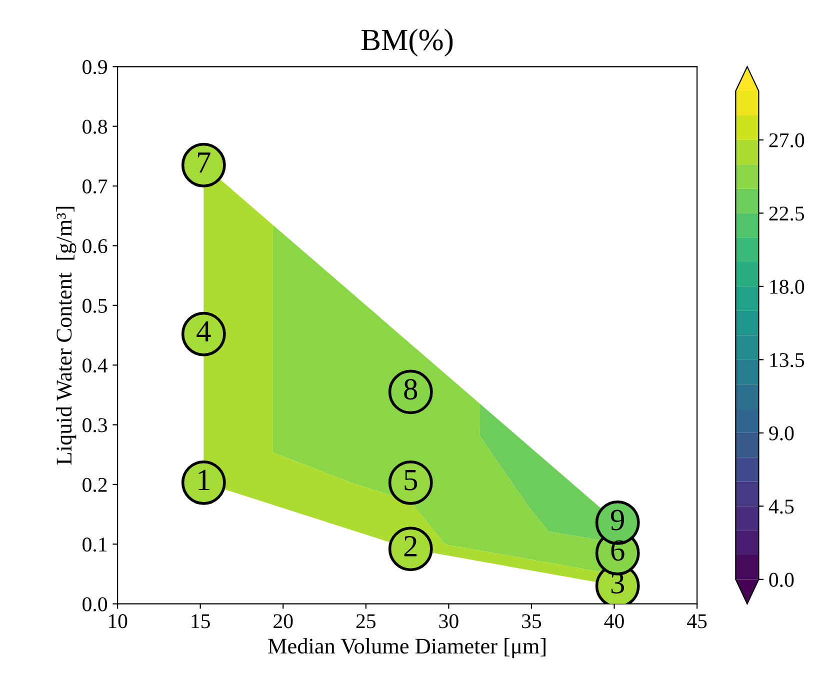  I want to click on color-bar-label: 27.0, so click(786, 140).